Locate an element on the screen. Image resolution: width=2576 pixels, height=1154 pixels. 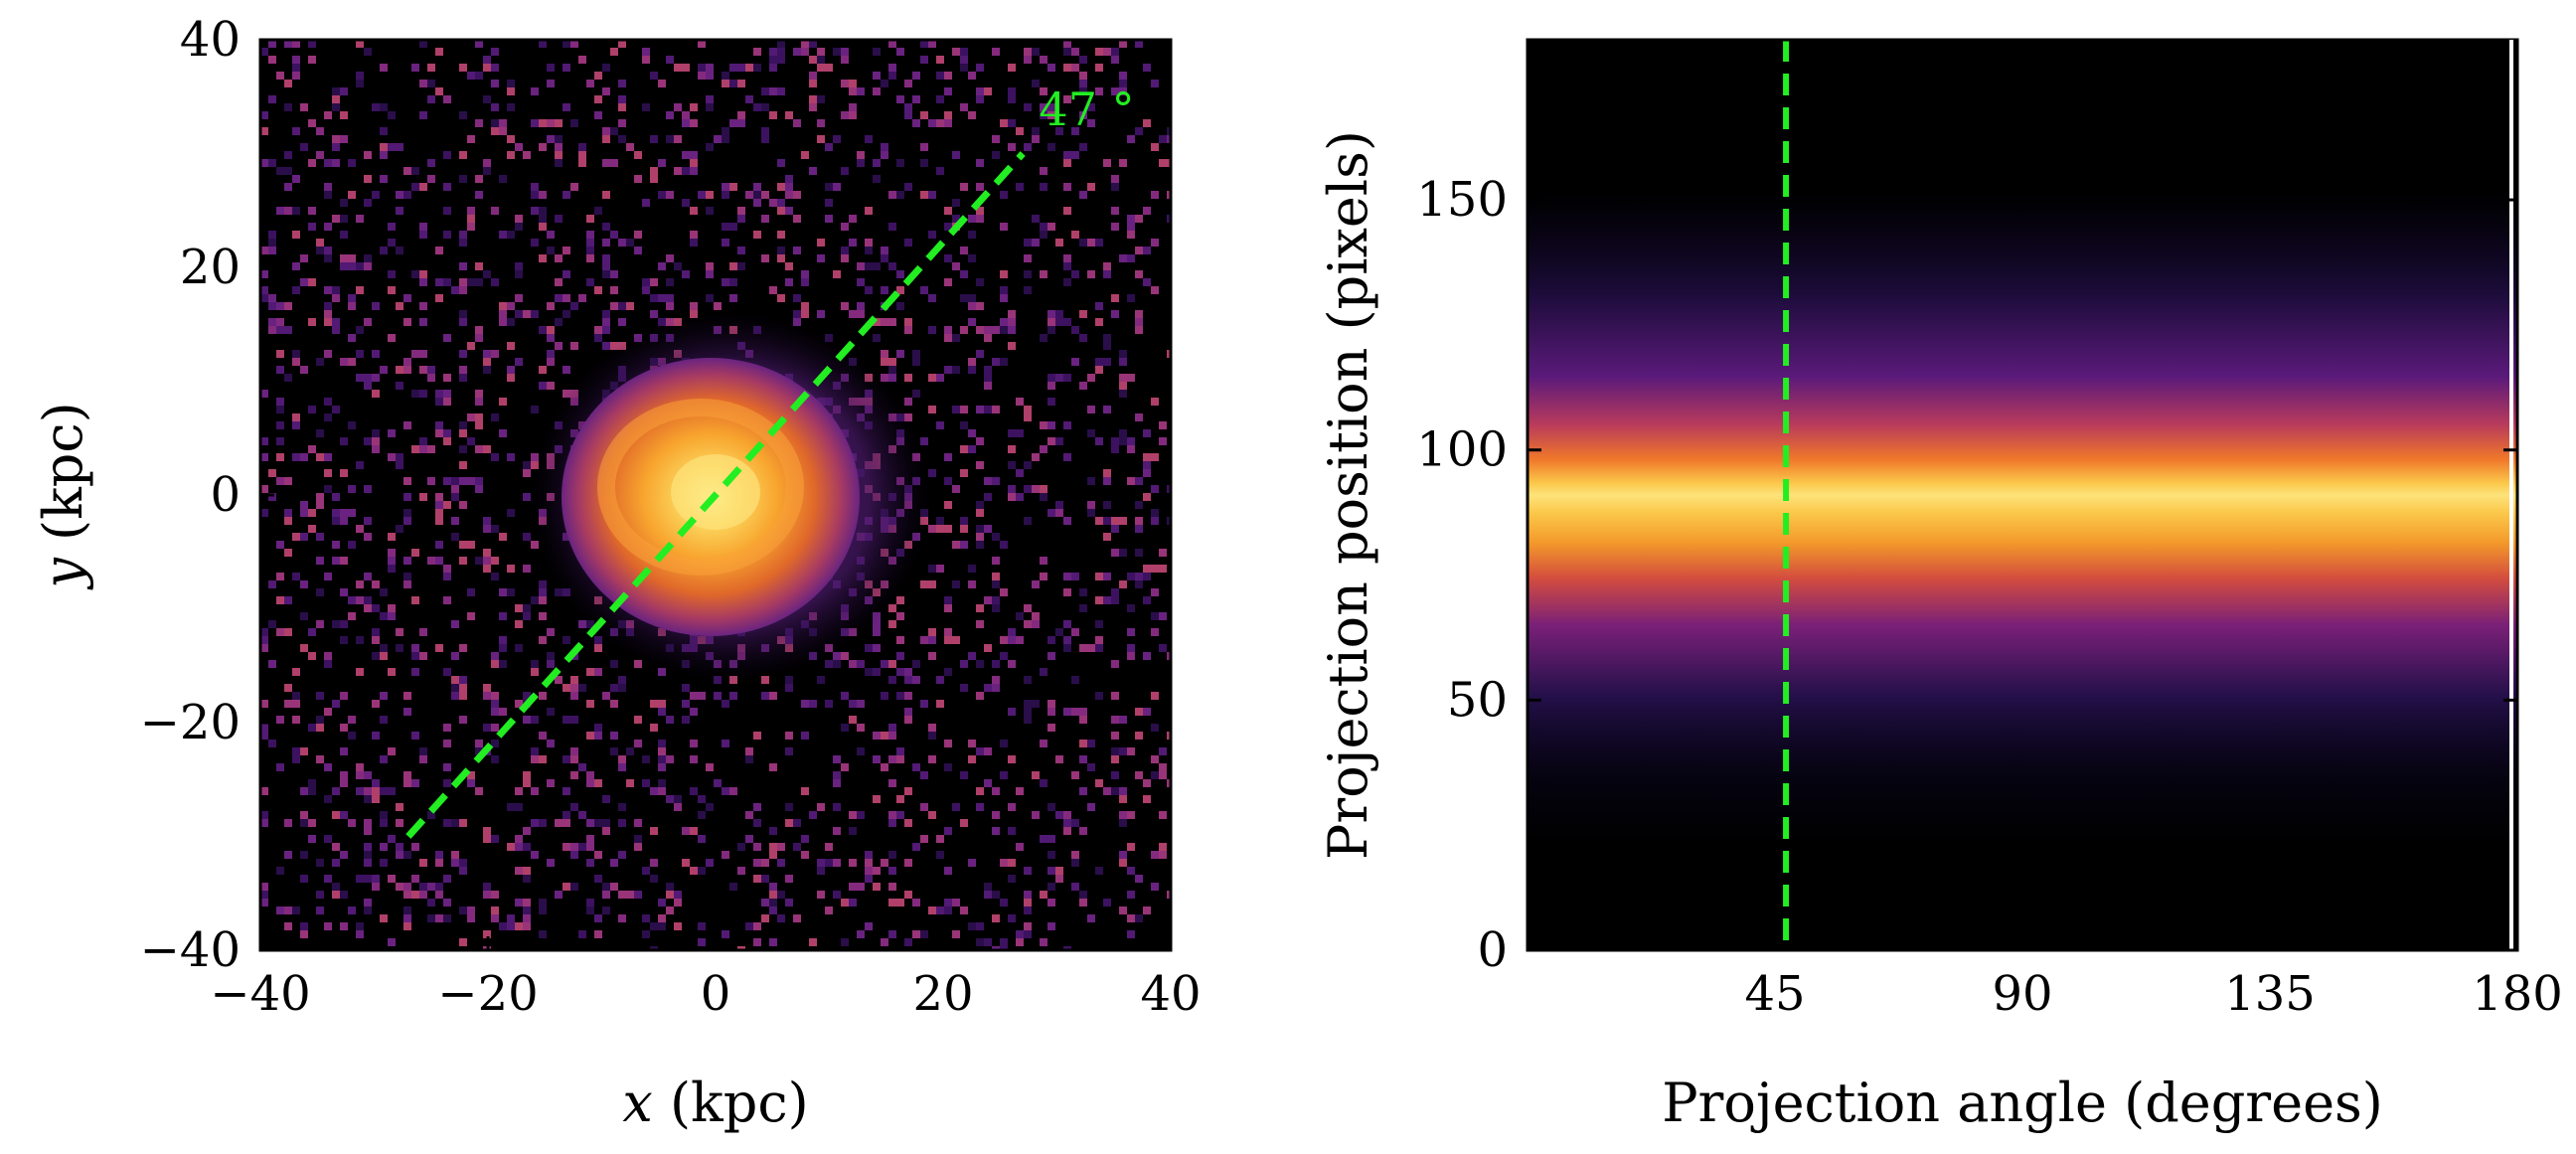
galaxy-ring is located at coordinates (700, 487).